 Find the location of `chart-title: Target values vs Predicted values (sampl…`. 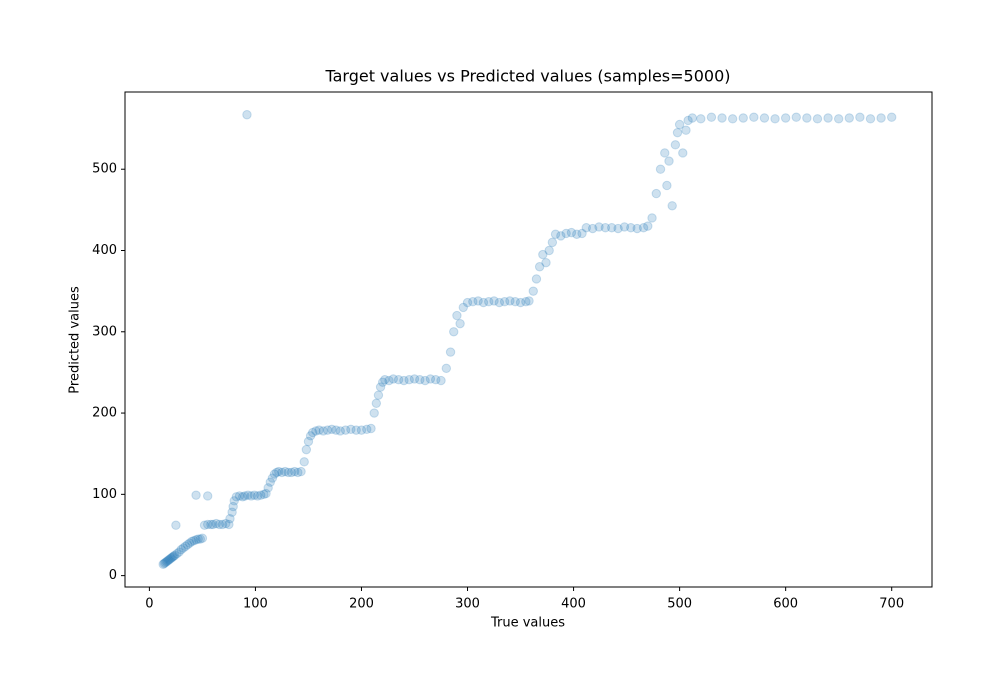

chart-title: Target values vs Predicted values (sampl… is located at coordinates (527, 76).